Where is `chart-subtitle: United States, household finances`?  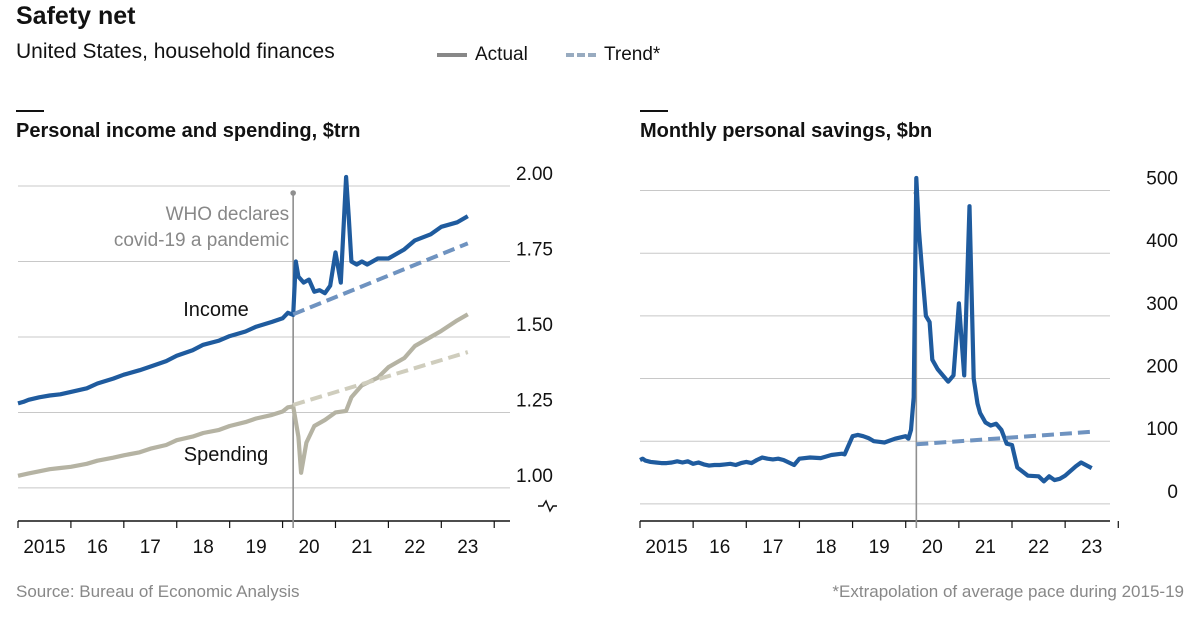 chart-subtitle: United States, household finances is located at coordinates (175, 51).